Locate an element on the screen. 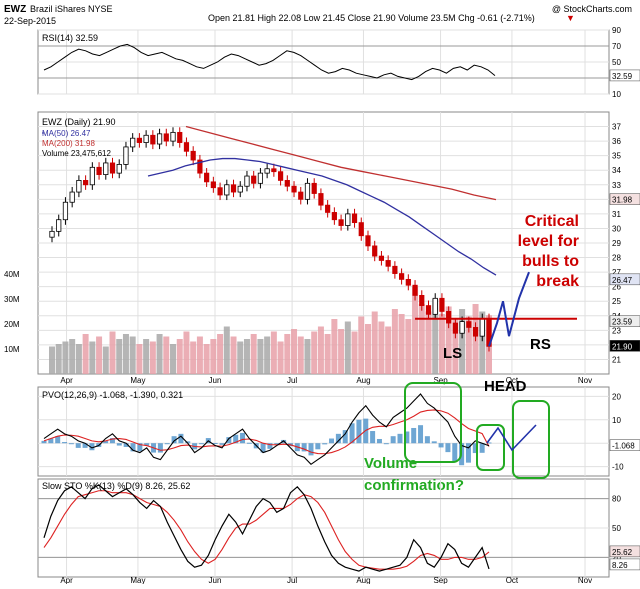 The image size is (640, 589). critical-annotation-line: Critical is located at coordinates (552, 221).